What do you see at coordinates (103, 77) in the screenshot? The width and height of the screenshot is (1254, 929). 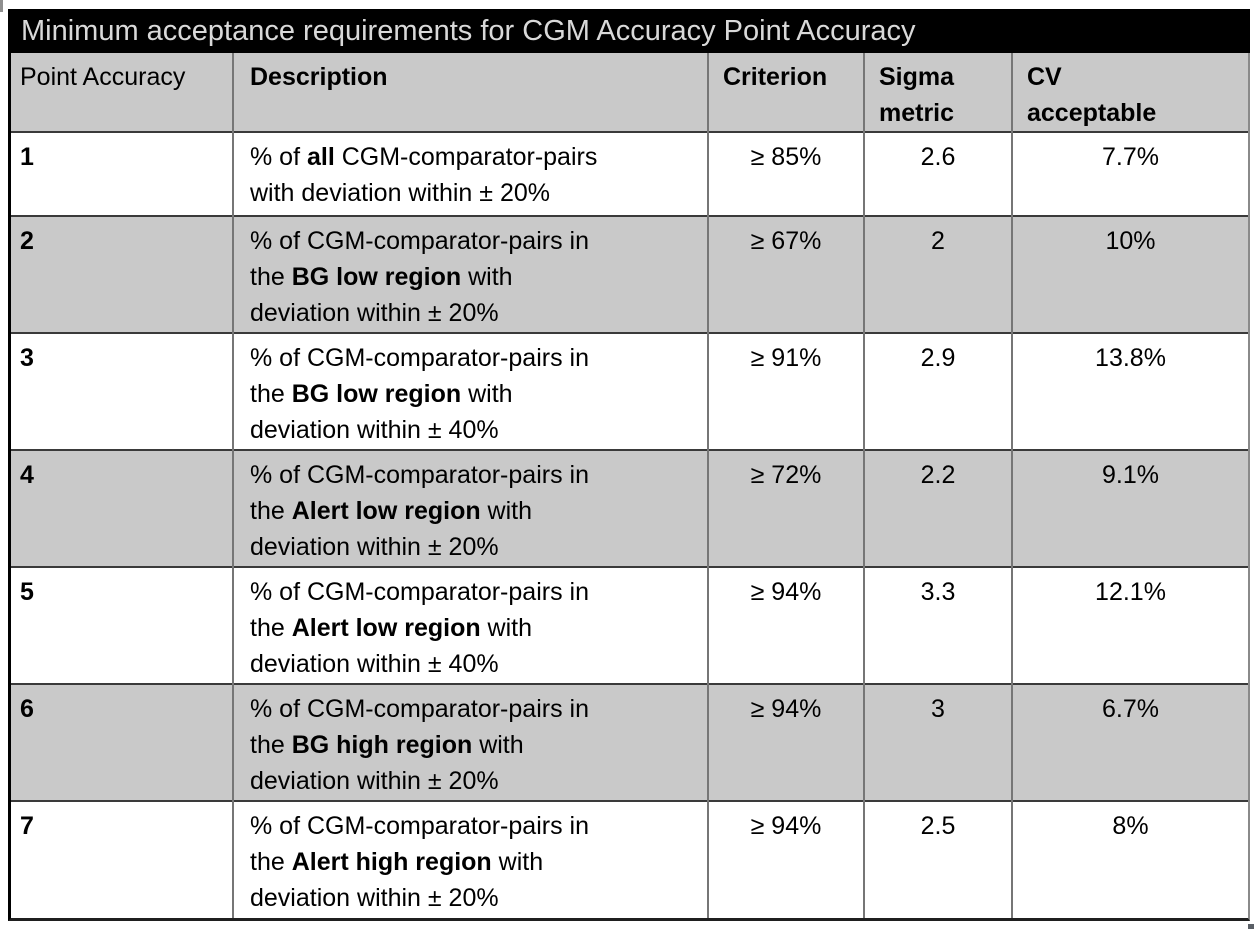 I see `column-header-point: Point Accuracy` at bounding box center [103, 77].